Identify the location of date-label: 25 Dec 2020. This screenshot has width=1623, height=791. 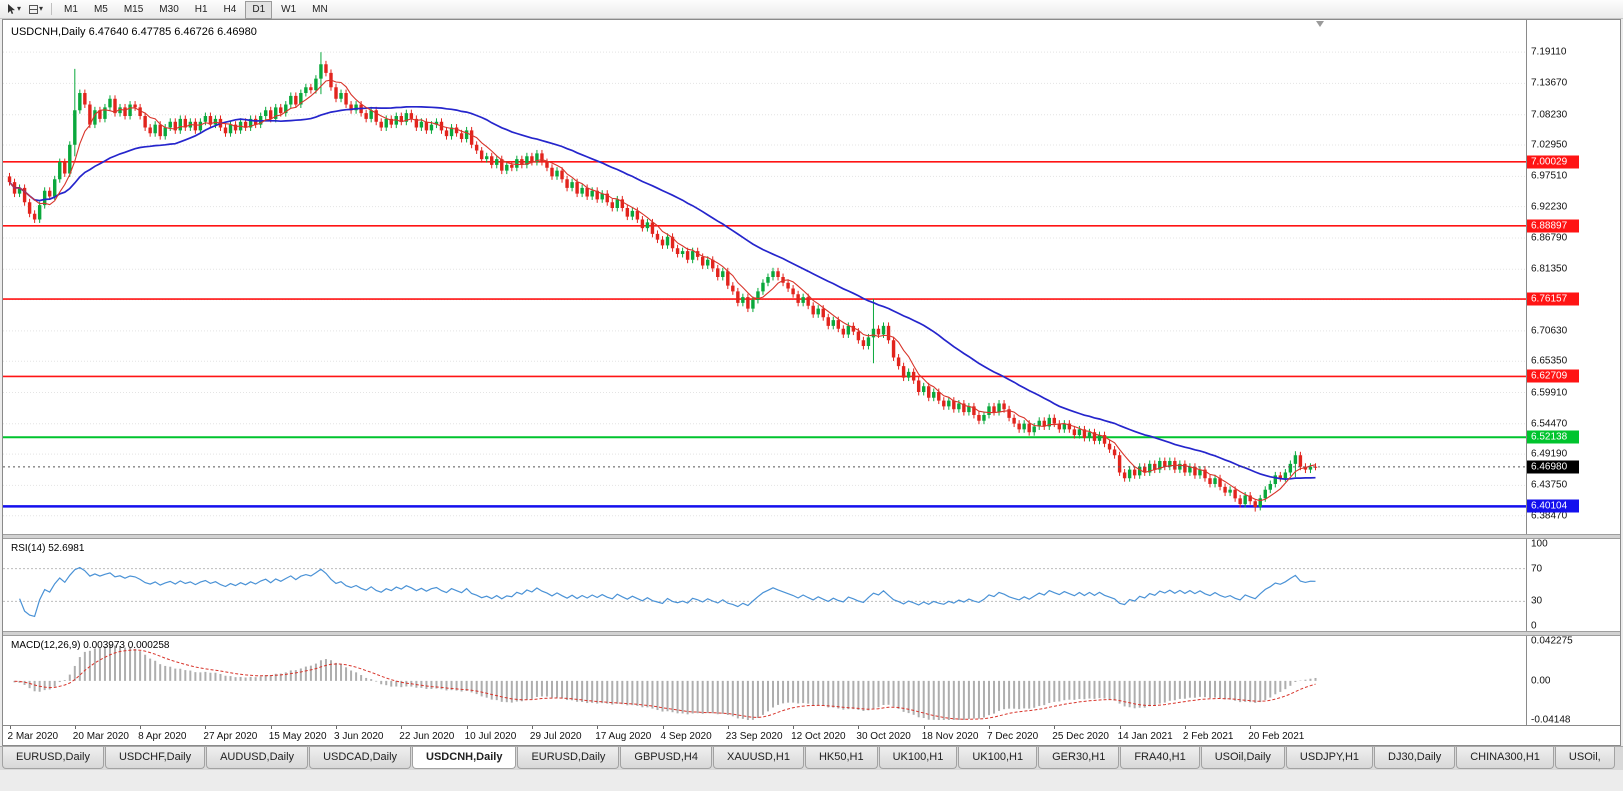
(1080, 736).